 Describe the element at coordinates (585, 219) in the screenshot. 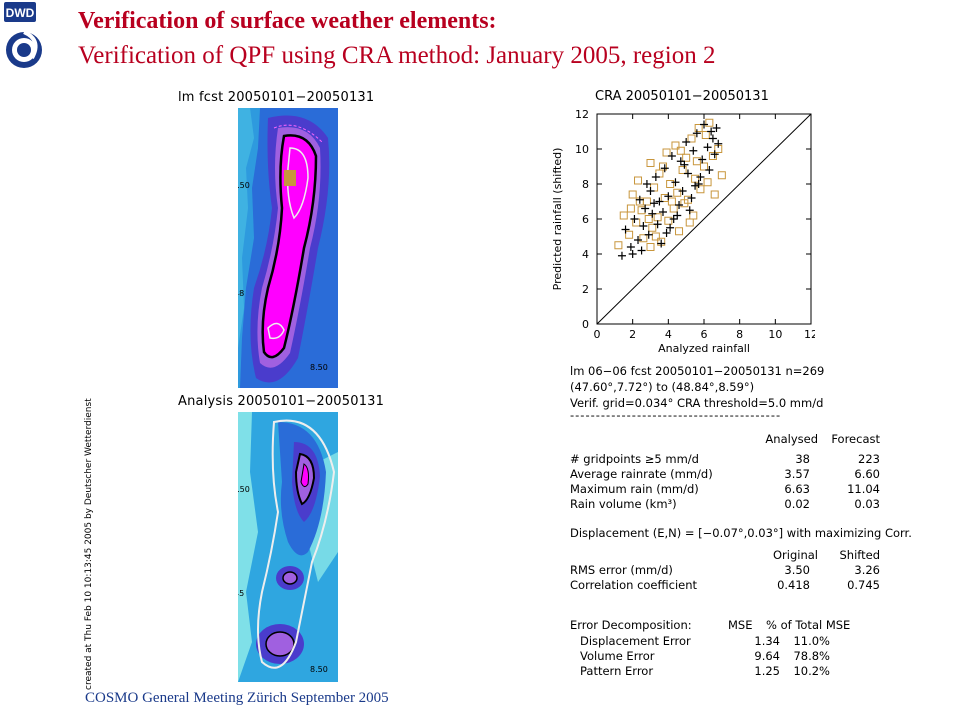

I see `y-tick-label: 6` at that location.